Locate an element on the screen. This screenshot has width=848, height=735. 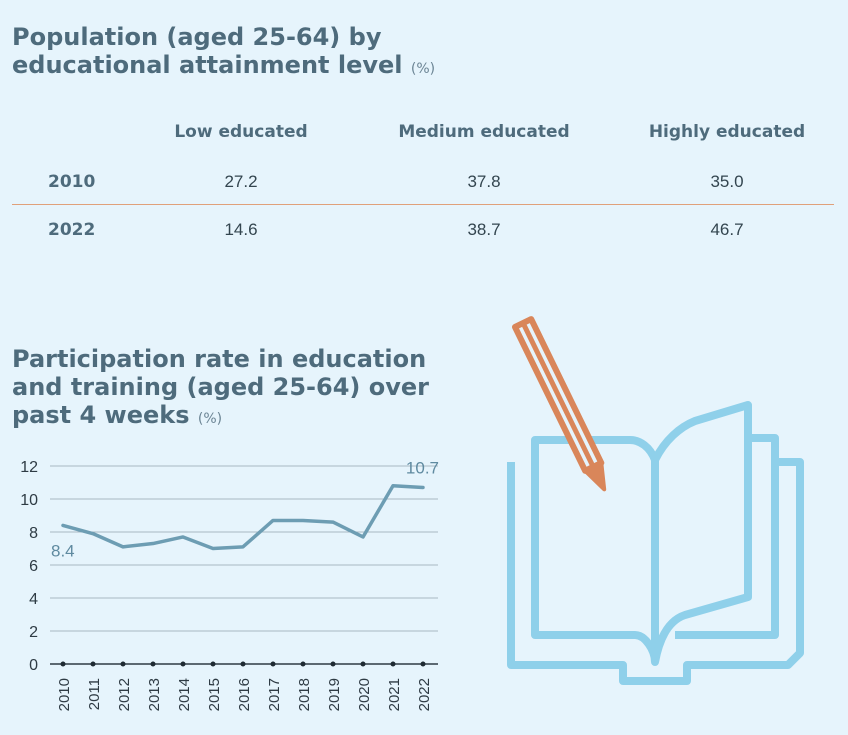
x-tick-label: 2015 is located at coordinates (214, 694).